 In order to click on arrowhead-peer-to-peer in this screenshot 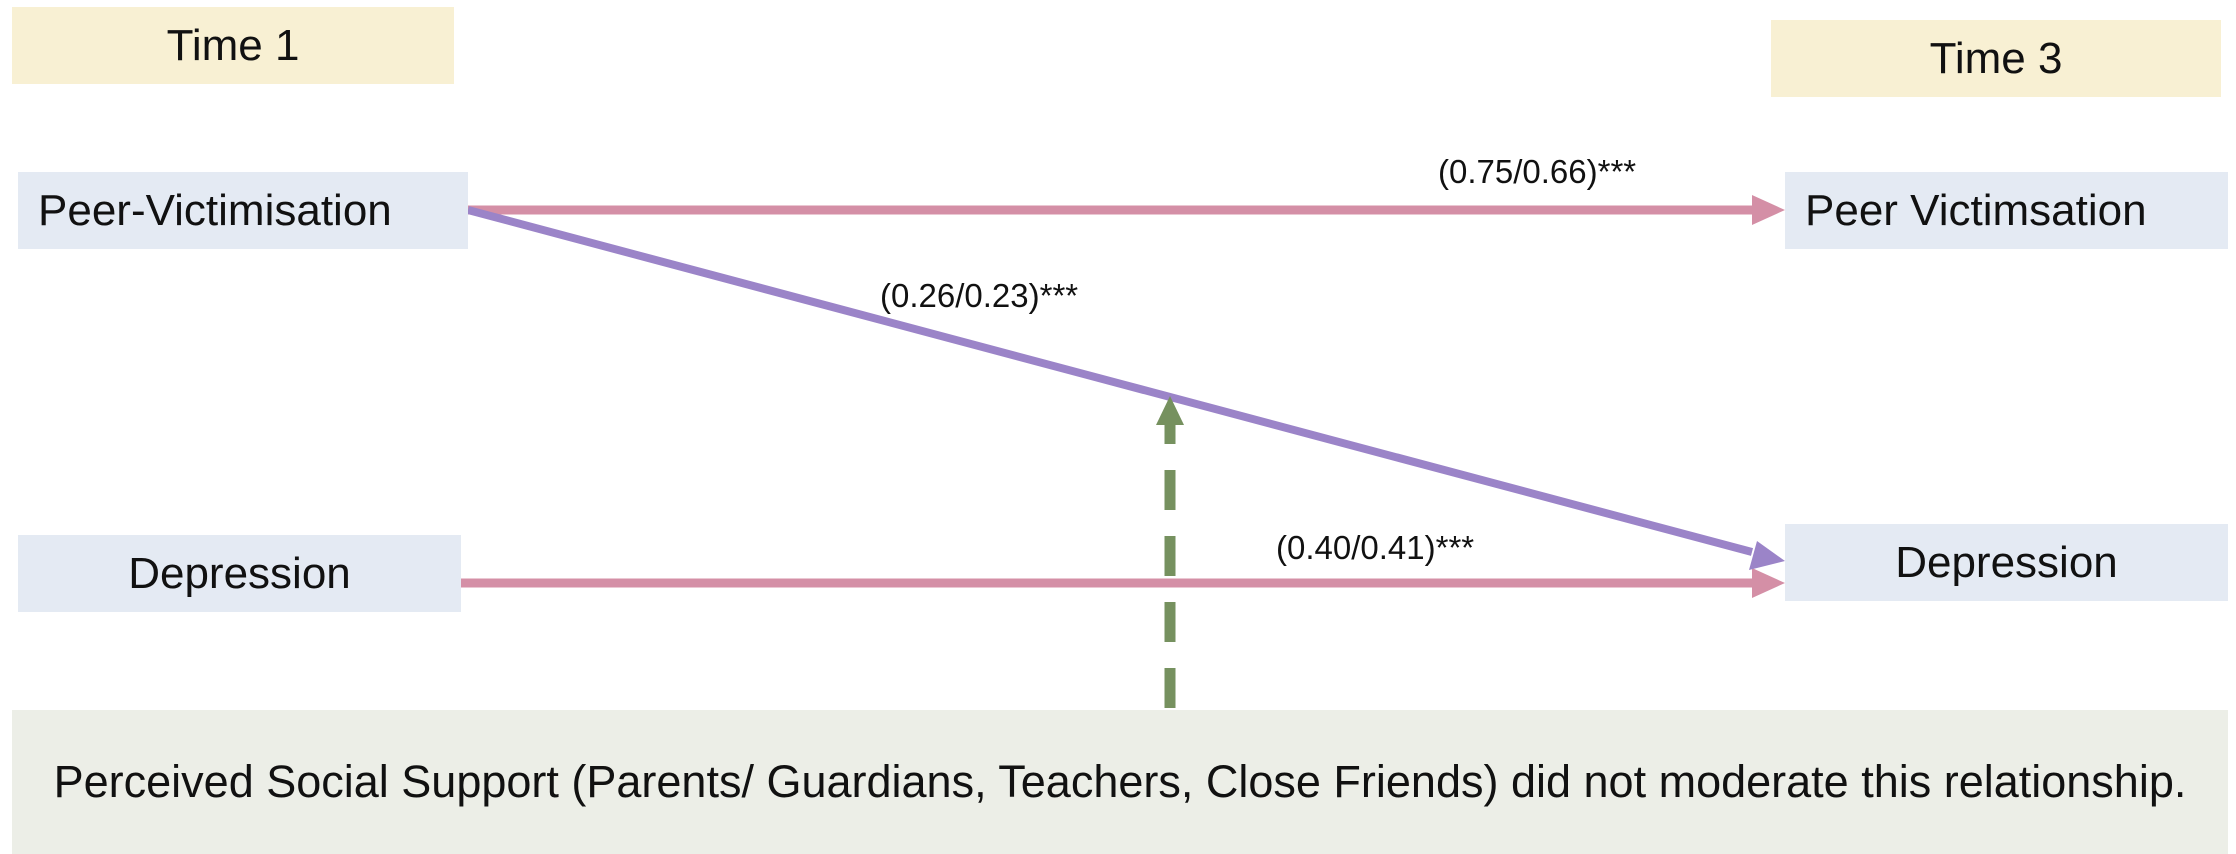, I will do `click(1768, 210)`.